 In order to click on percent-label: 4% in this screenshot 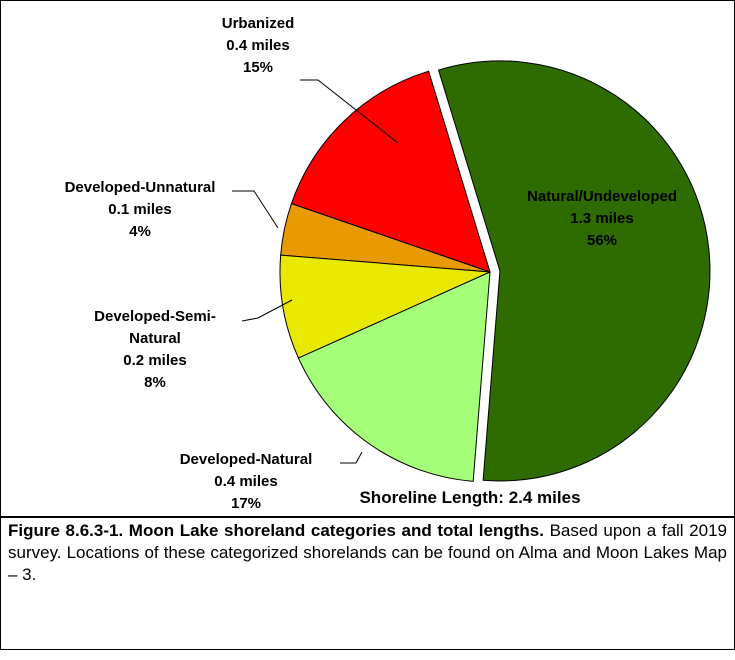, I will do `click(140, 231)`.